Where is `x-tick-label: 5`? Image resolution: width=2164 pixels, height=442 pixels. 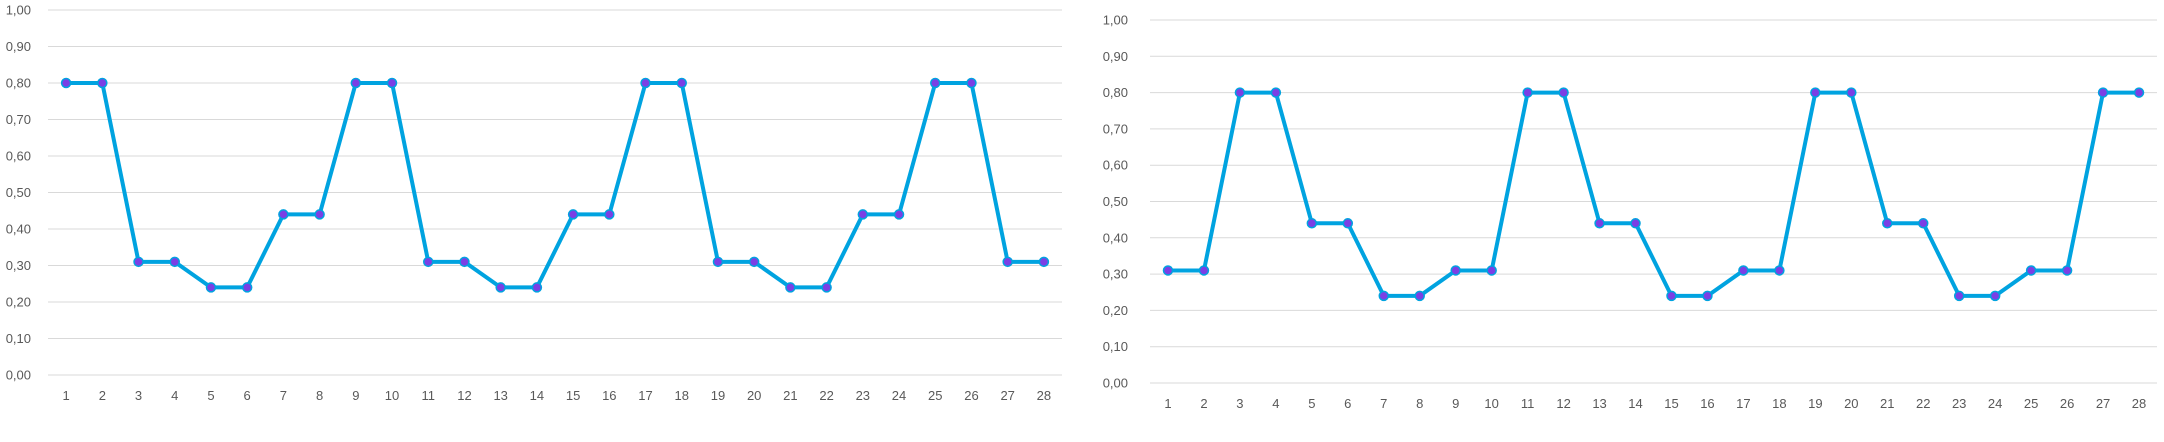
x-tick-label: 5 is located at coordinates (1311, 403).